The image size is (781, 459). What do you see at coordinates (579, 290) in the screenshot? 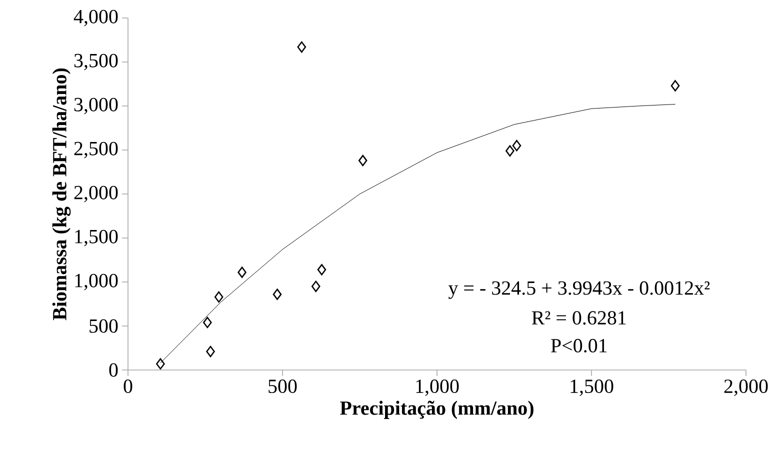
I see `annotation: y = - 324.5 + 3.9943x - 0.0012x²` at bounding box center [579, 290].